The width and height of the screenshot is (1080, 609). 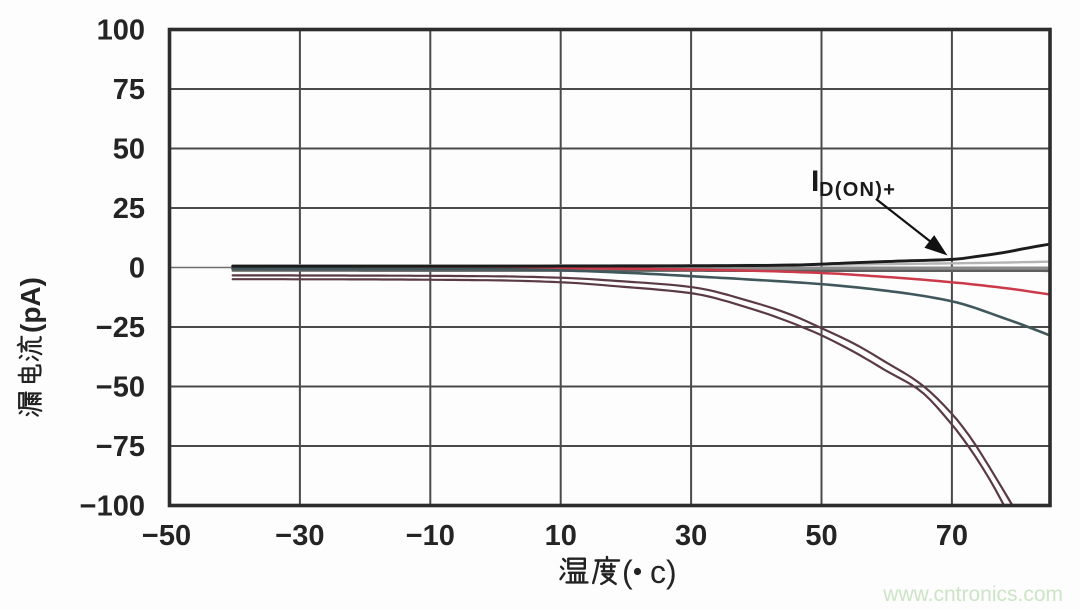 What do you see at coordinates (972, 594) in the screenshot?
I see `svg-text: www.cntronics.com` at bounding box center [972, 594].